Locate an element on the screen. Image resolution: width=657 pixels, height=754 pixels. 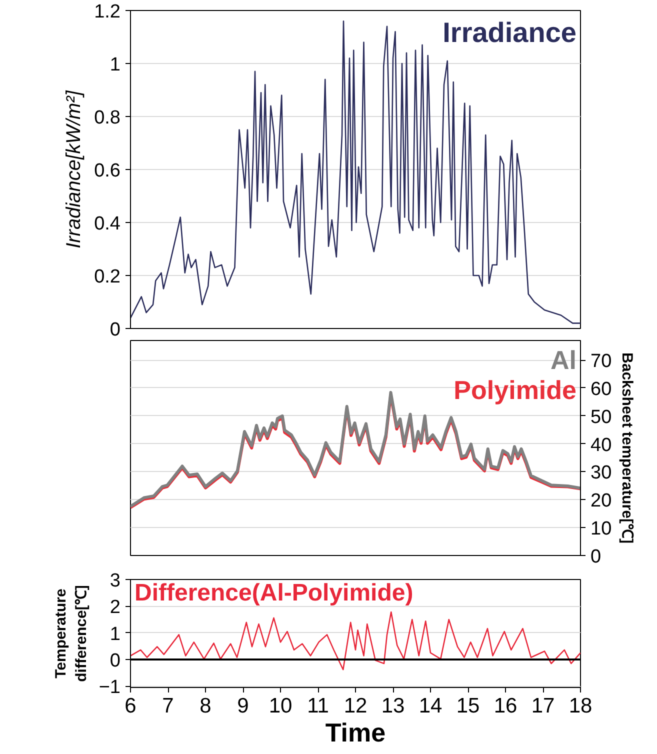
line-series is located at coordinates (355, 640).